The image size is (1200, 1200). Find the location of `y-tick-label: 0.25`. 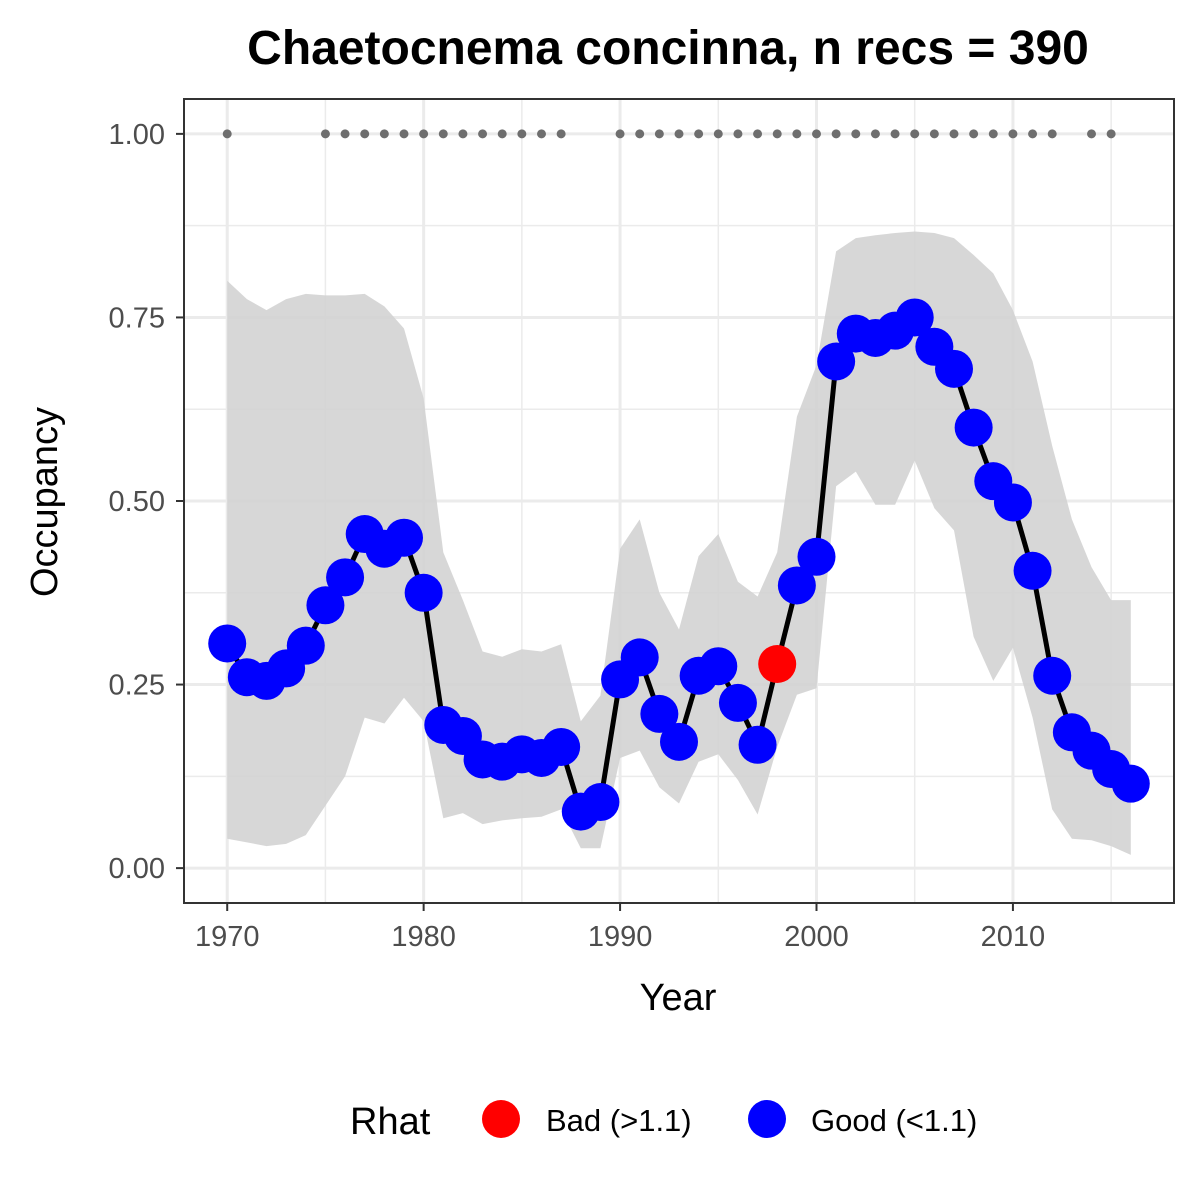

y-tick-label: 0.25 is located at coordinates (137, 686).